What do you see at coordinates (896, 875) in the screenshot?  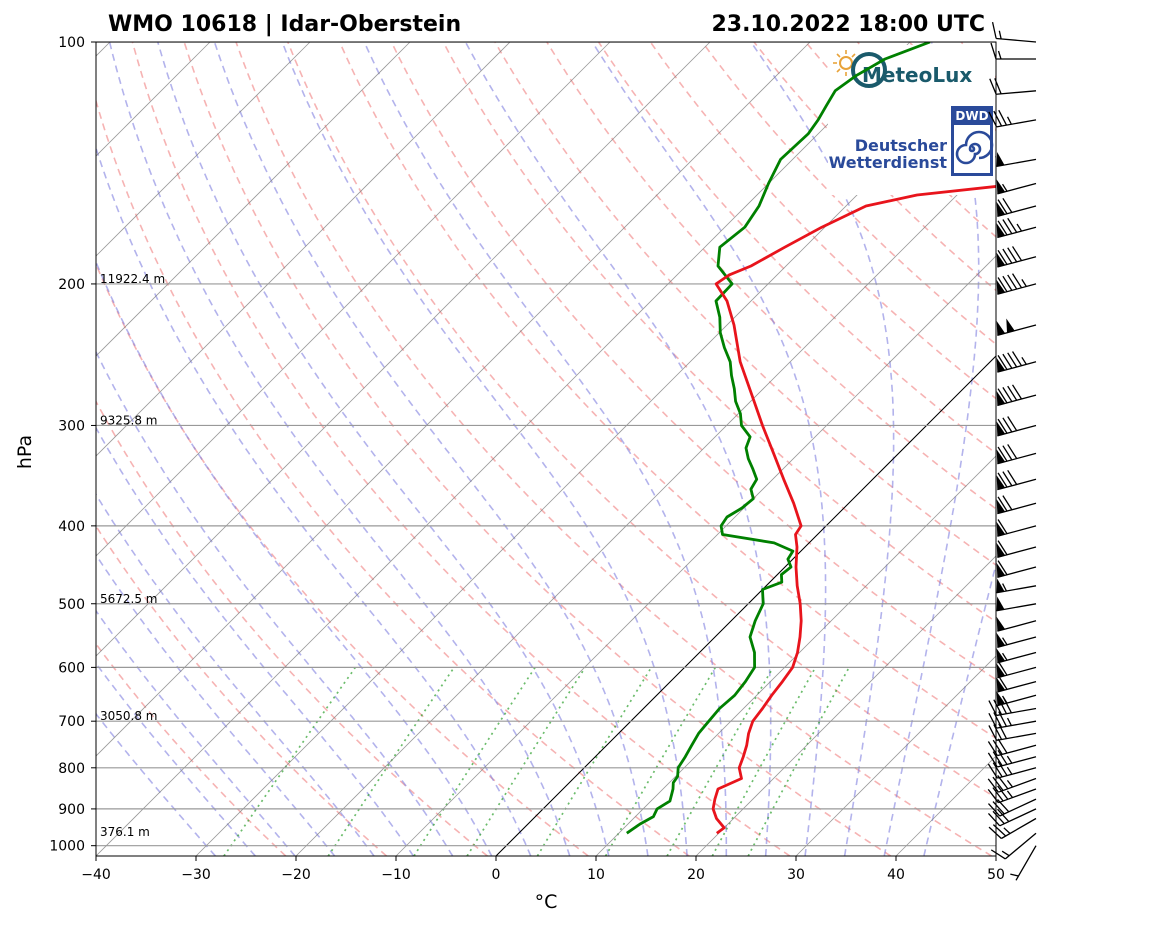 I see `x-tick-label: 40` at bounding box center [896, 875].